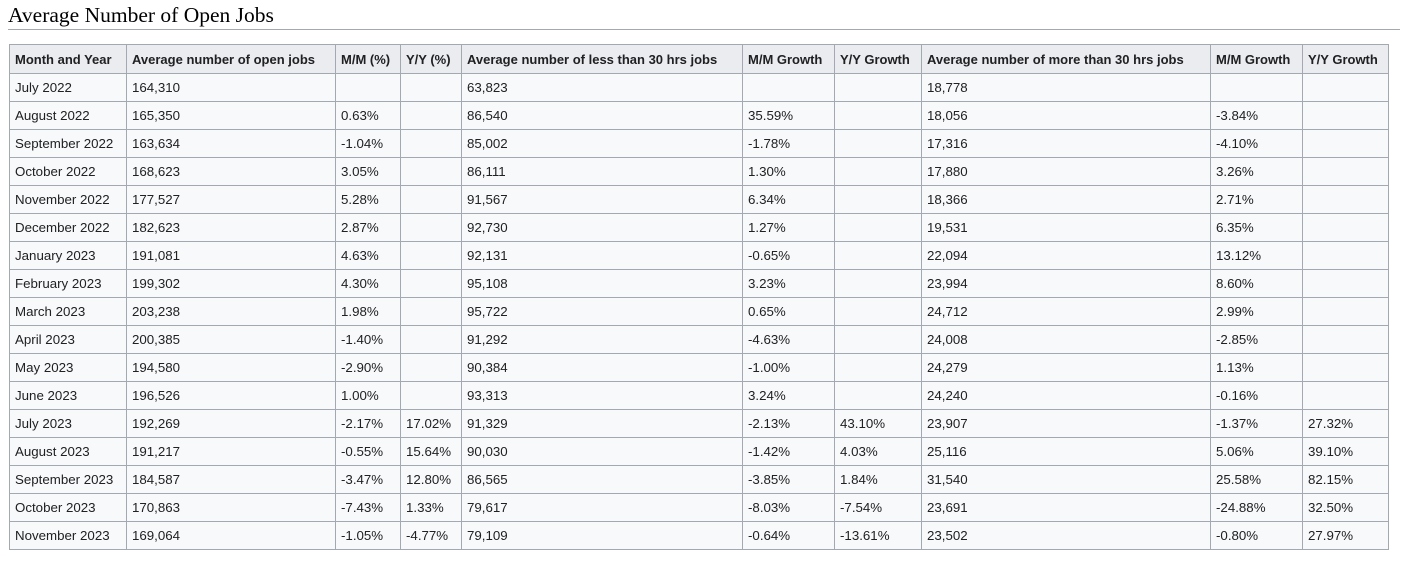 The image size is (1401, 572). What do you see at coordinates (1066, 367) in the screenshot?
I see `cell-more-than-30hrs: 24,279` at bounding box center [1066, 367].